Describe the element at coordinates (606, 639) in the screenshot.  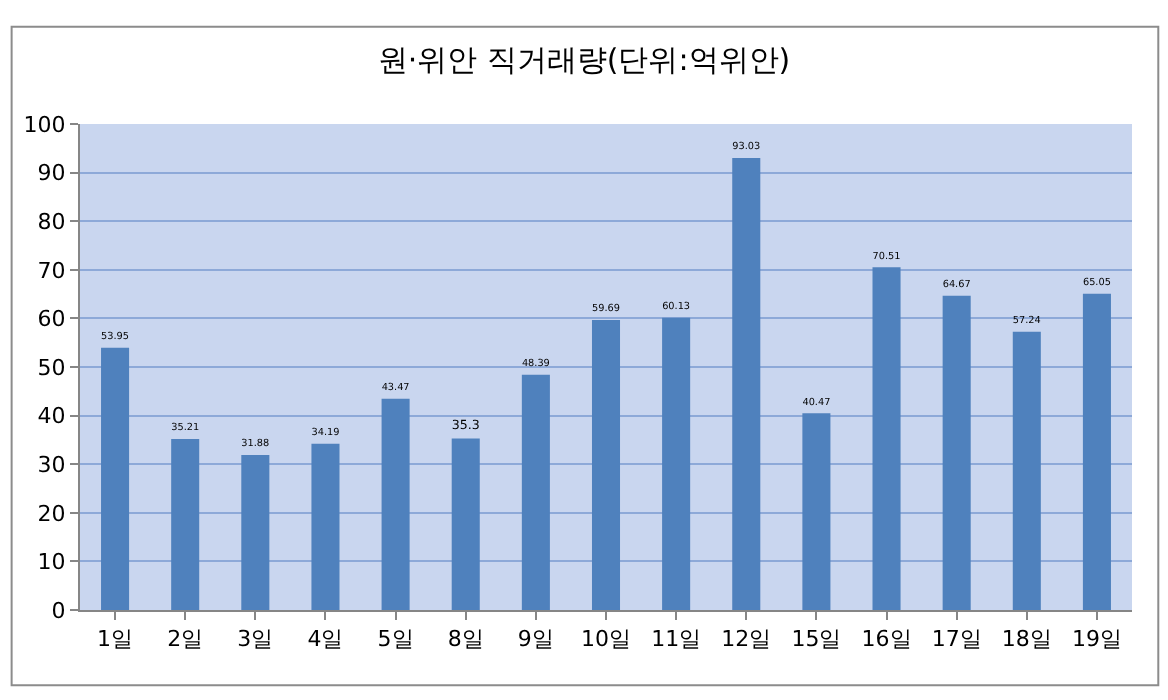
I see `x-tick-label: 10일` at that location.